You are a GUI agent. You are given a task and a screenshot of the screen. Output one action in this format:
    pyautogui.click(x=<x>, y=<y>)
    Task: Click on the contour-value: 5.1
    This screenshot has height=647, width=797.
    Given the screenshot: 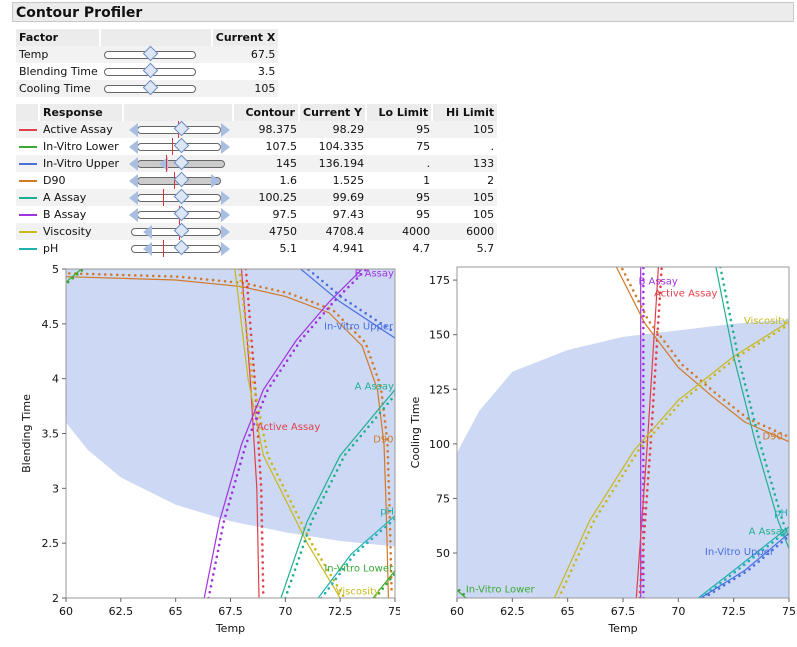 What is the action you would take?
    pyautogui.click(x=288, y=248)
    